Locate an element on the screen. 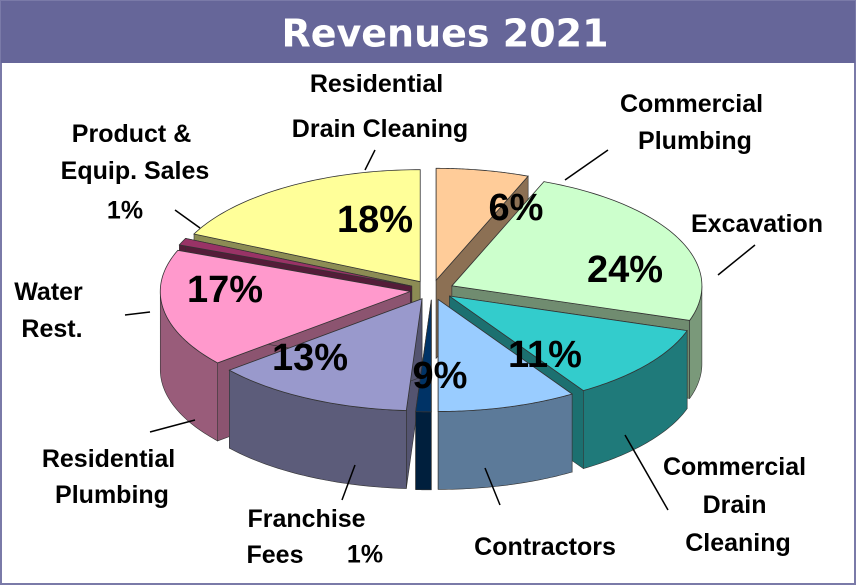 The height and width of the screenshot is (585, 856). chart-title: Revenues 2021 is located at coordinates (444, 34).